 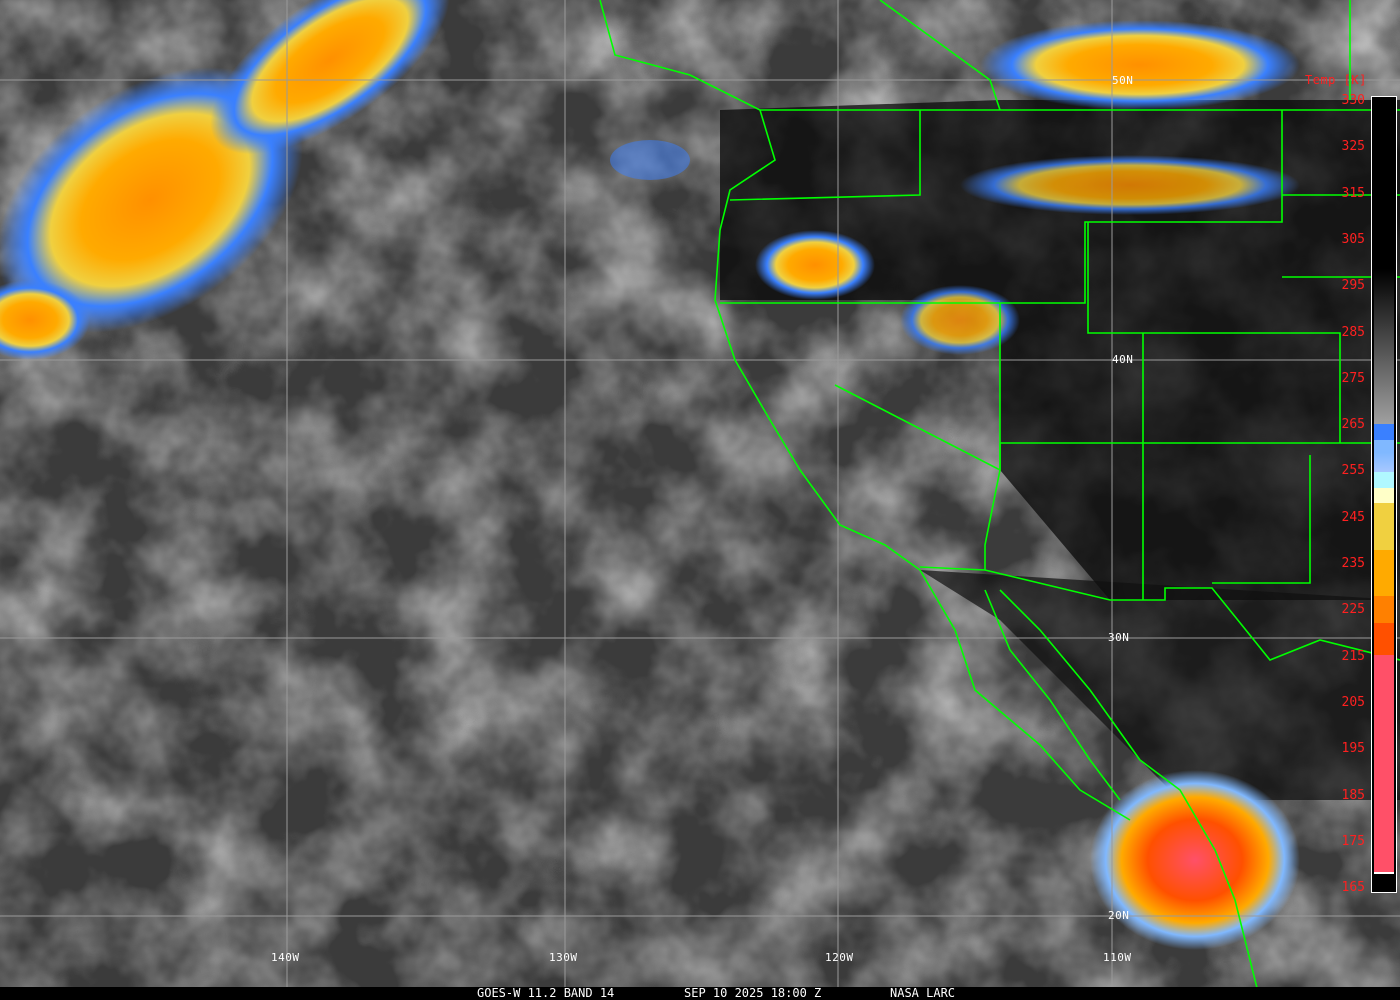 I want to click on colorbar-tick-label: 195, so click(x=1353, y=749).